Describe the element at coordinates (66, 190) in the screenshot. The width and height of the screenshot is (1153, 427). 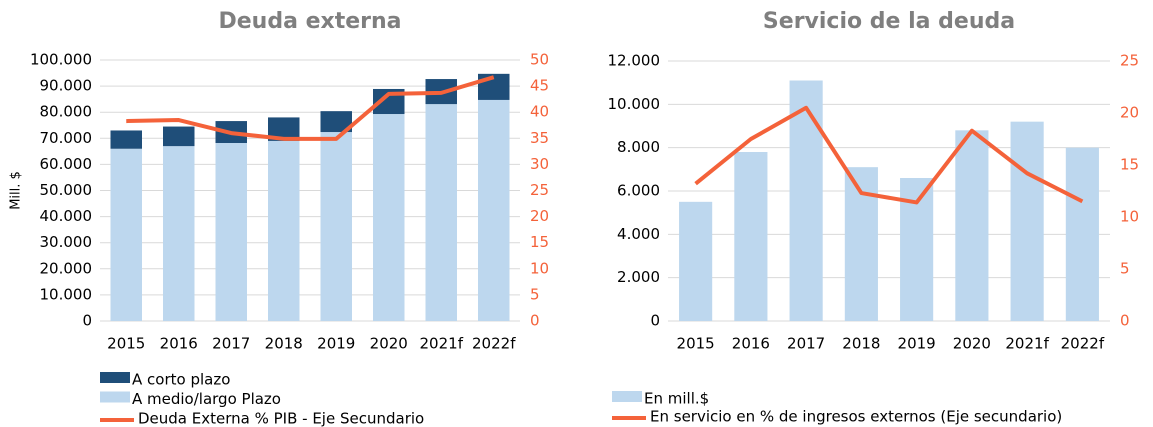
I see `y-tick-label: 50.000` at that location.